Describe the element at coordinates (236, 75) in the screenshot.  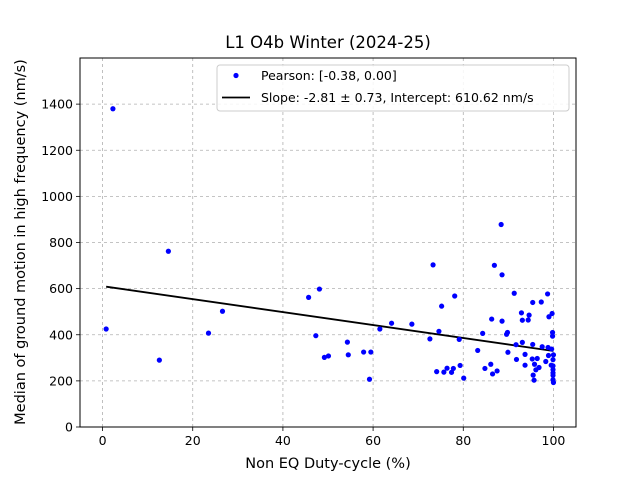
I see `legend-marker-pearson` at that location.